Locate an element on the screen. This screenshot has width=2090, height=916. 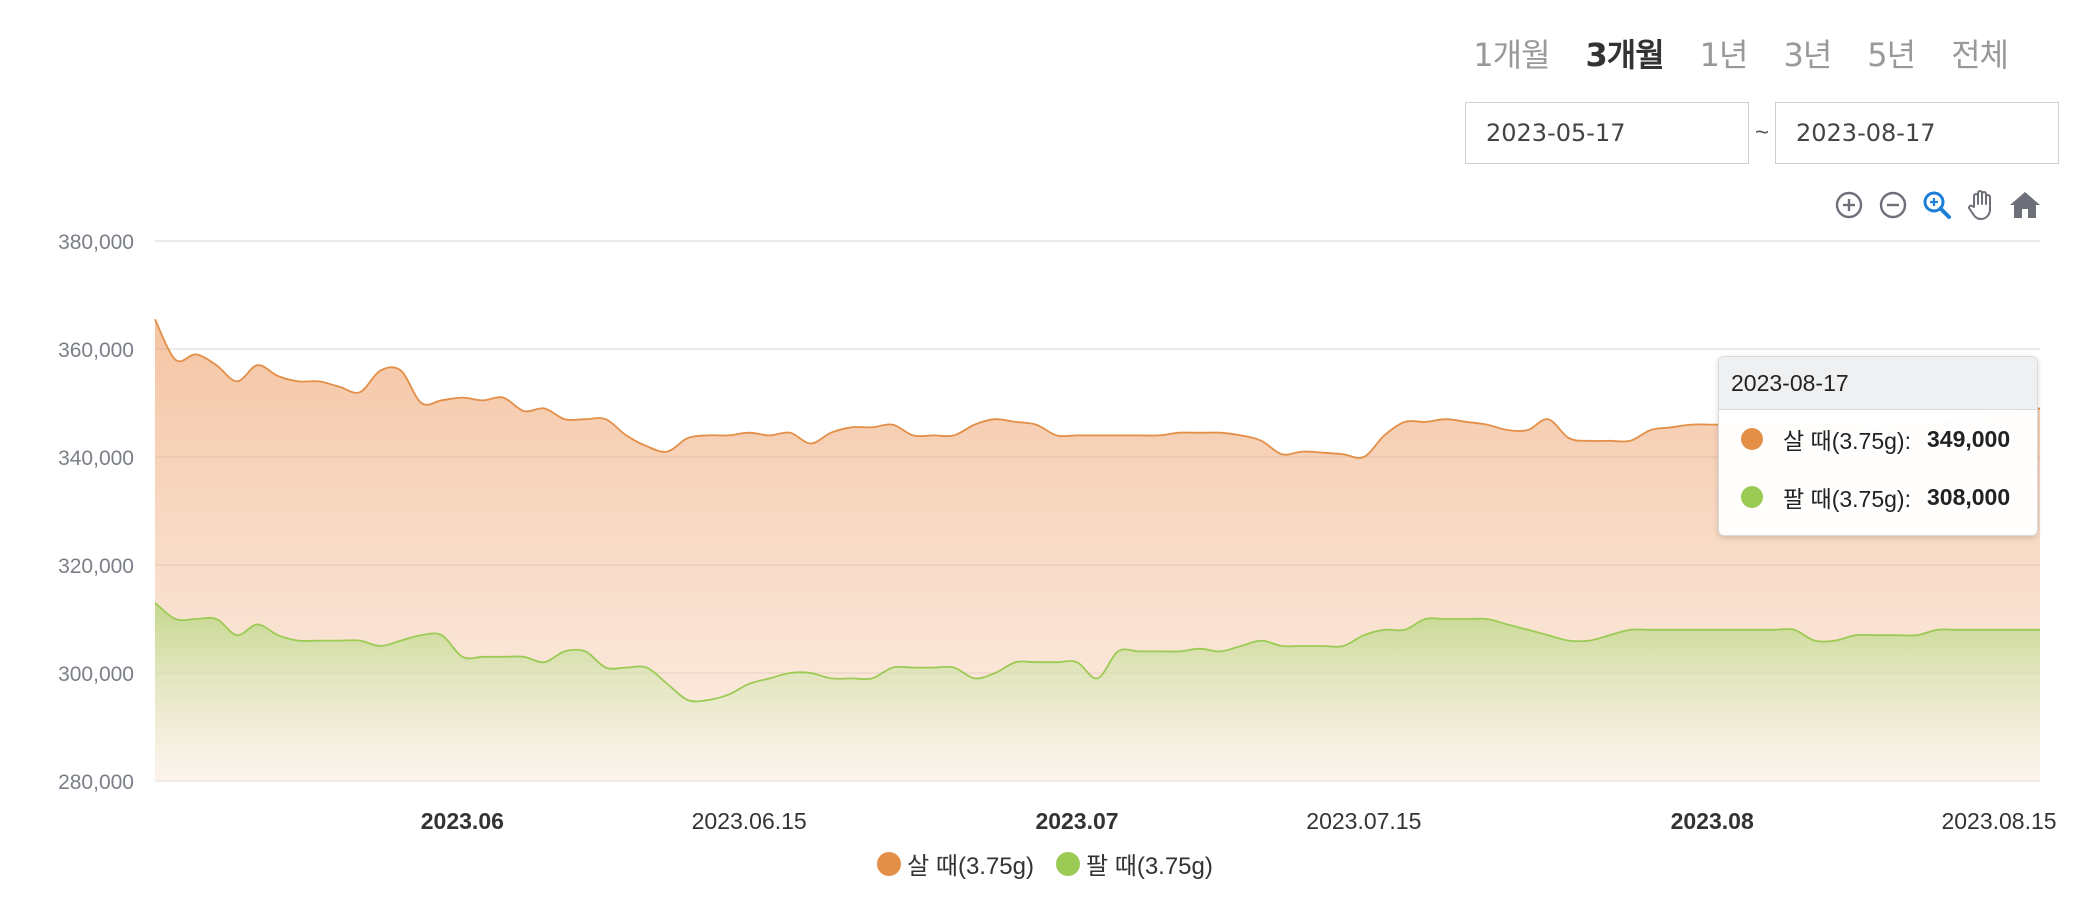
legend-buy-marker is located at coordinates (889, 863).